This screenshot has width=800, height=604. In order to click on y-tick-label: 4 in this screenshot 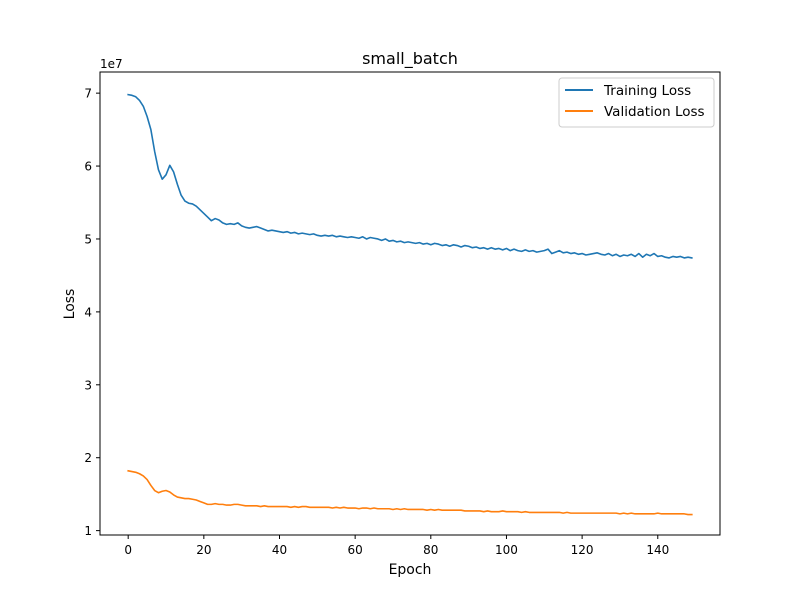, I will do `click(88, 312)`.